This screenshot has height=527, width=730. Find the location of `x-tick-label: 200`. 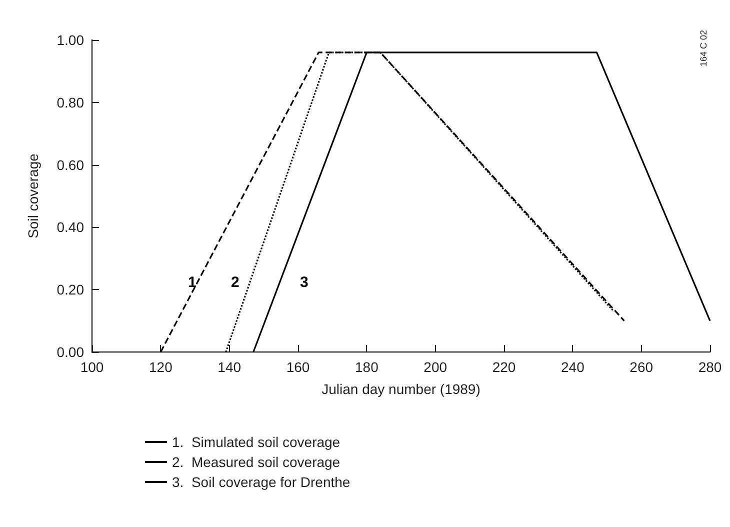

x-tick-label: 200 is located at coordinates (436, 367).